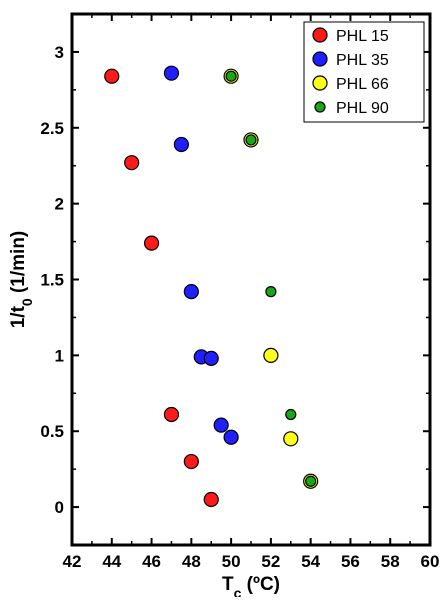  I want to click on x-axis-title-subscript: c, so click(238, 591).